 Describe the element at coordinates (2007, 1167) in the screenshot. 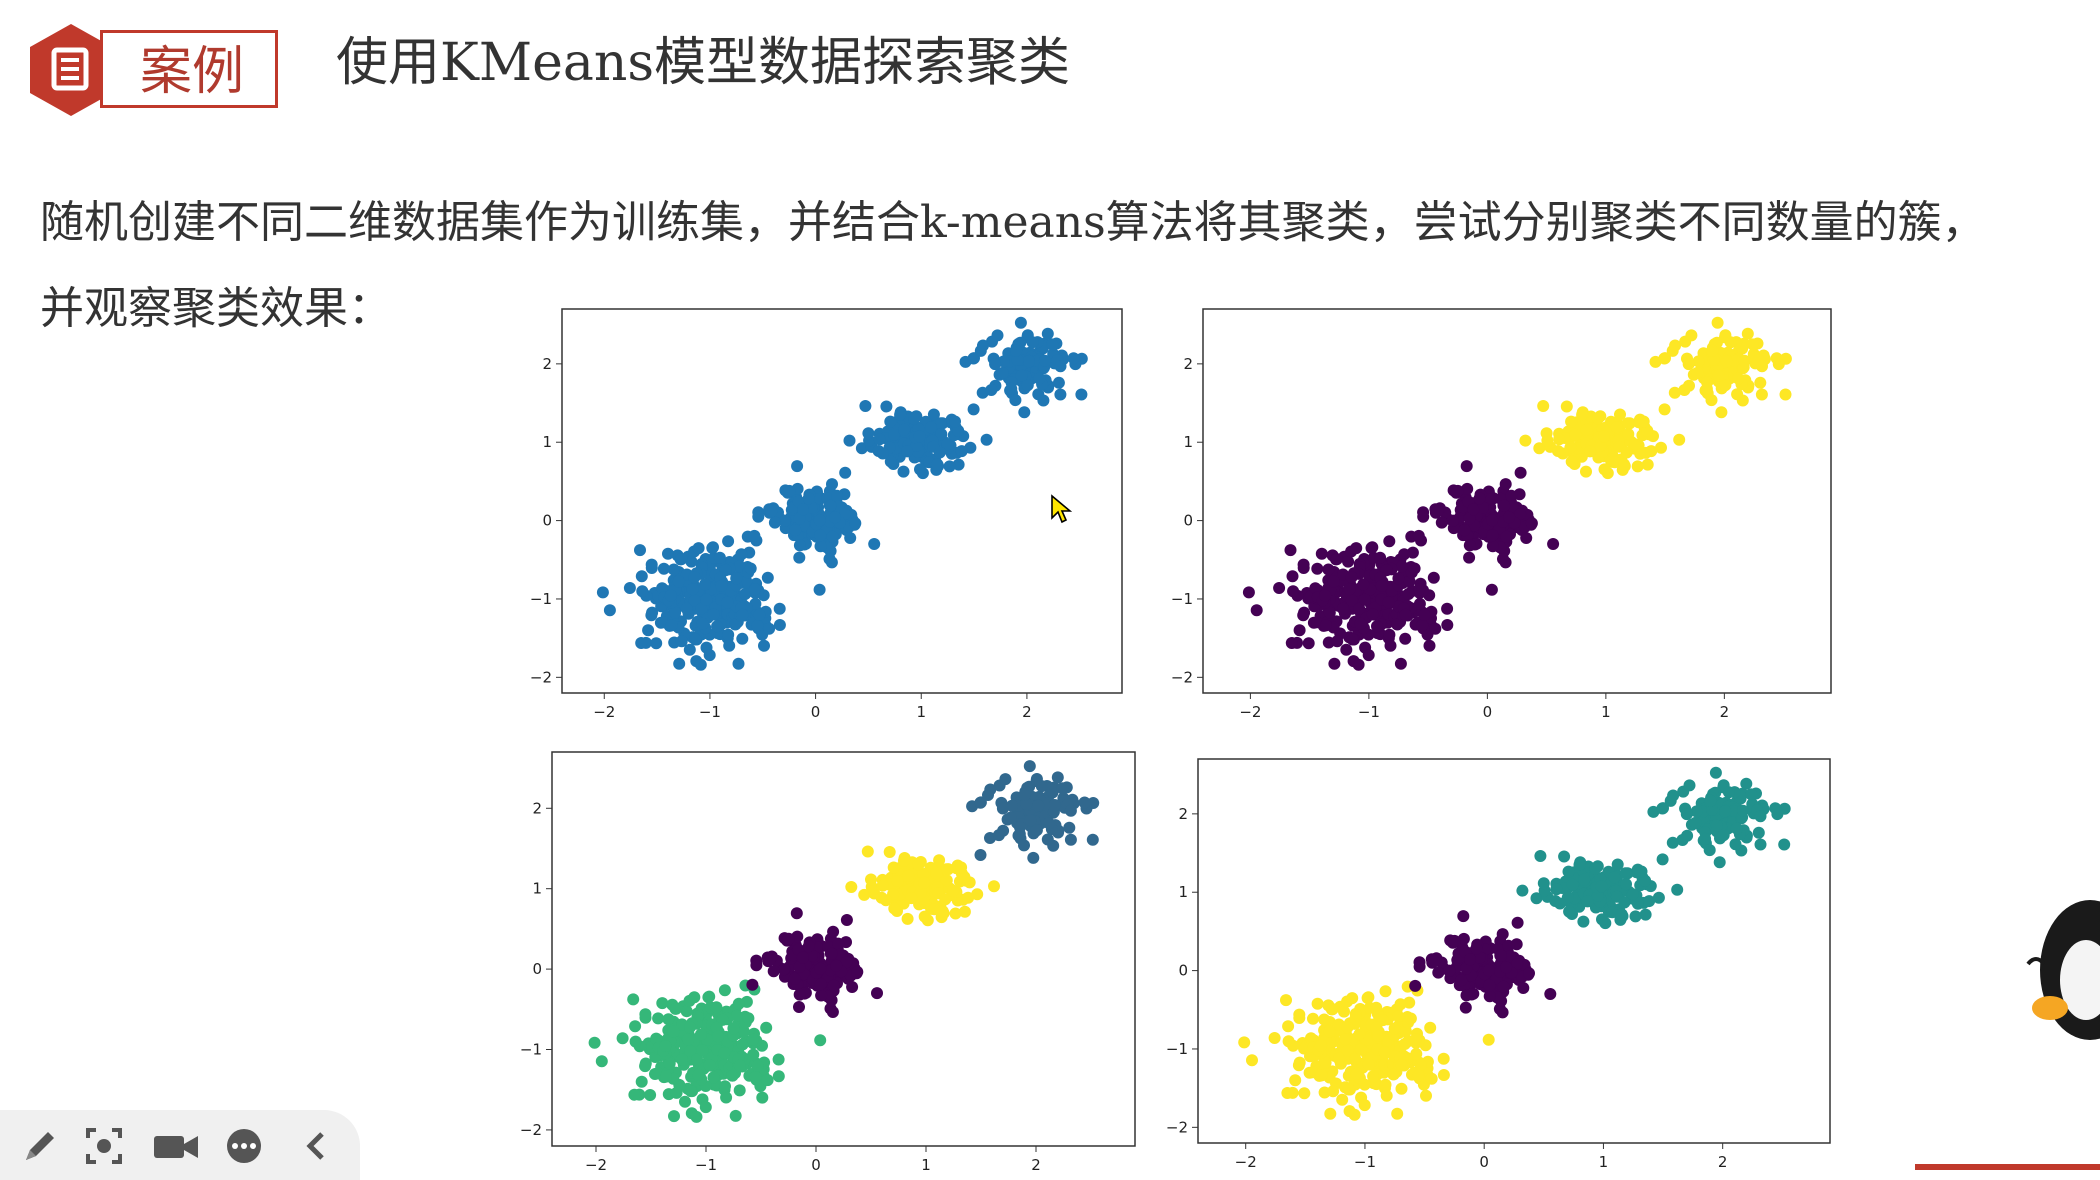

I see `accent-bar` at that location.